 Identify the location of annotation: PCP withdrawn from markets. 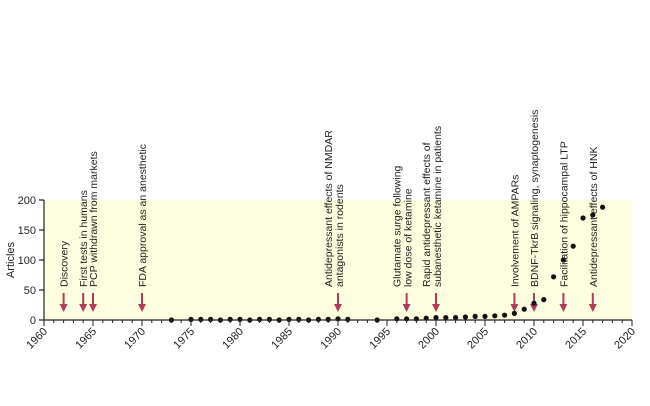
(94, 231).